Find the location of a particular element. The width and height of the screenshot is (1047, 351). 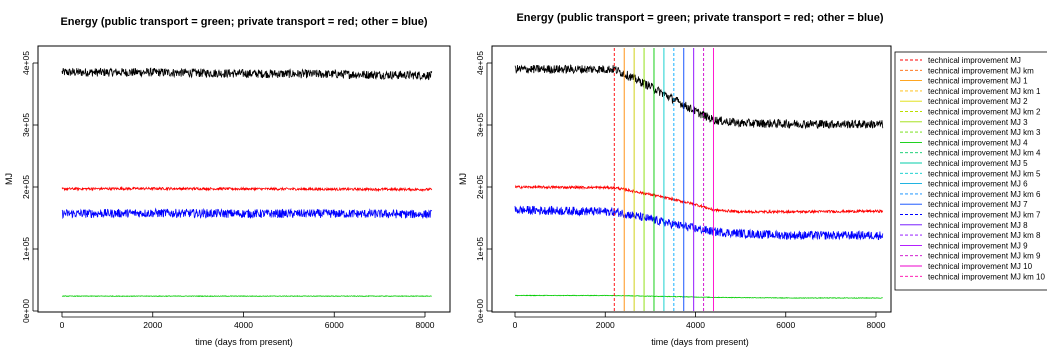

legend-label: technical improvement MJ 9 is located at coordinates (978, 245).